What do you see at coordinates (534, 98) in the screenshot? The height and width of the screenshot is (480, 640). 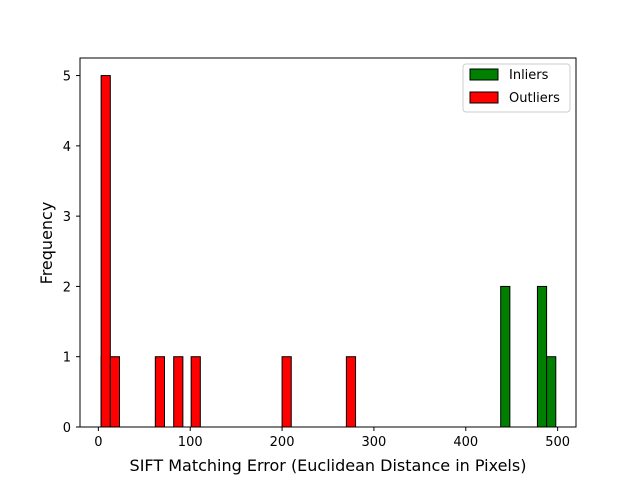 I see `outliers-legend-label: Outliers` at bounding box center [534, 98].